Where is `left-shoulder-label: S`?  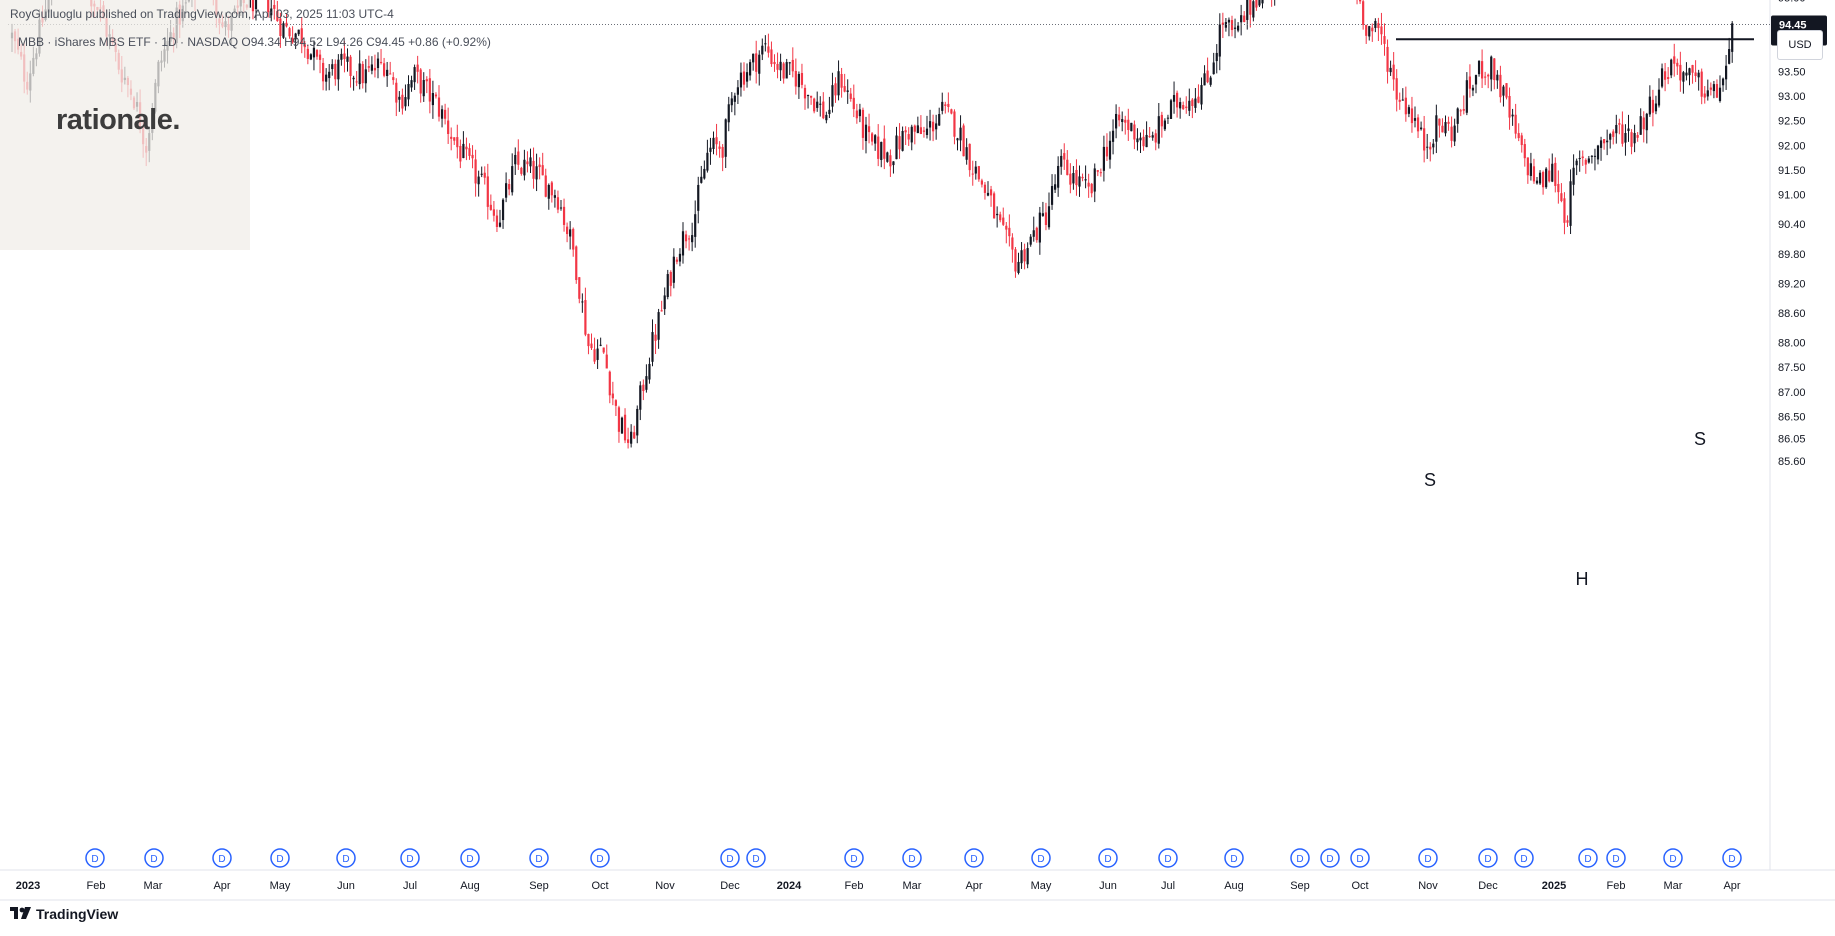
left-shoulder-label: S is located at coordinates (1430, 480).